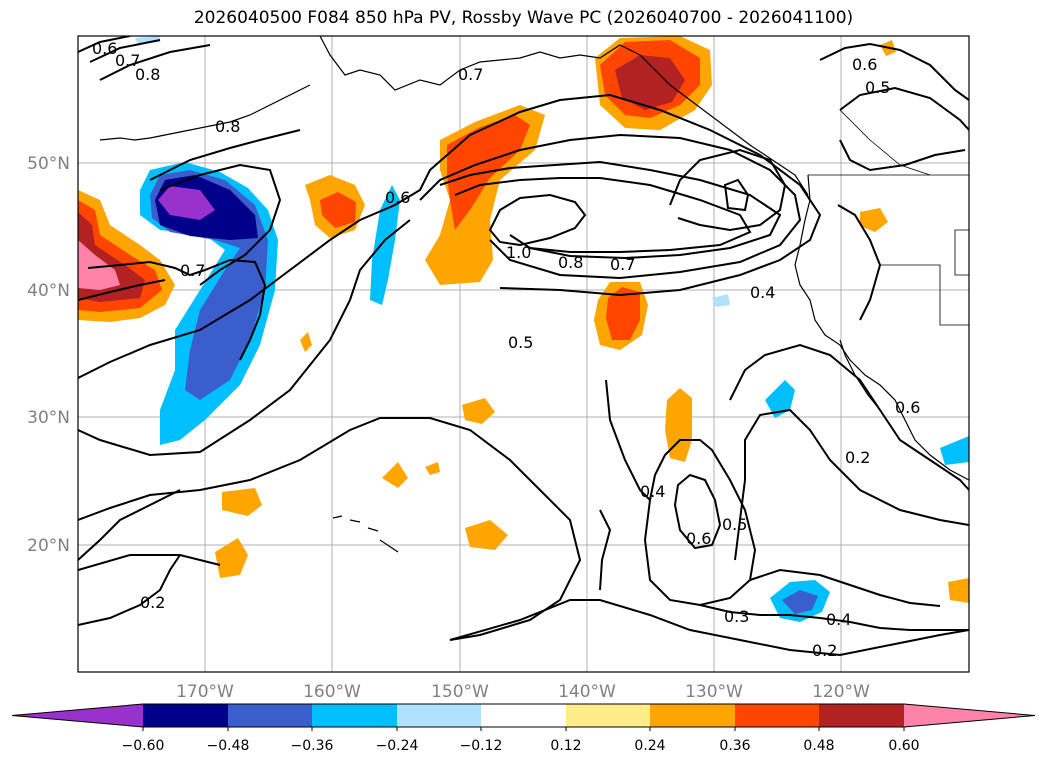 The width and height of the screenshot is (1047, 765). I want to click on alaska-coast, so click(564, 116).